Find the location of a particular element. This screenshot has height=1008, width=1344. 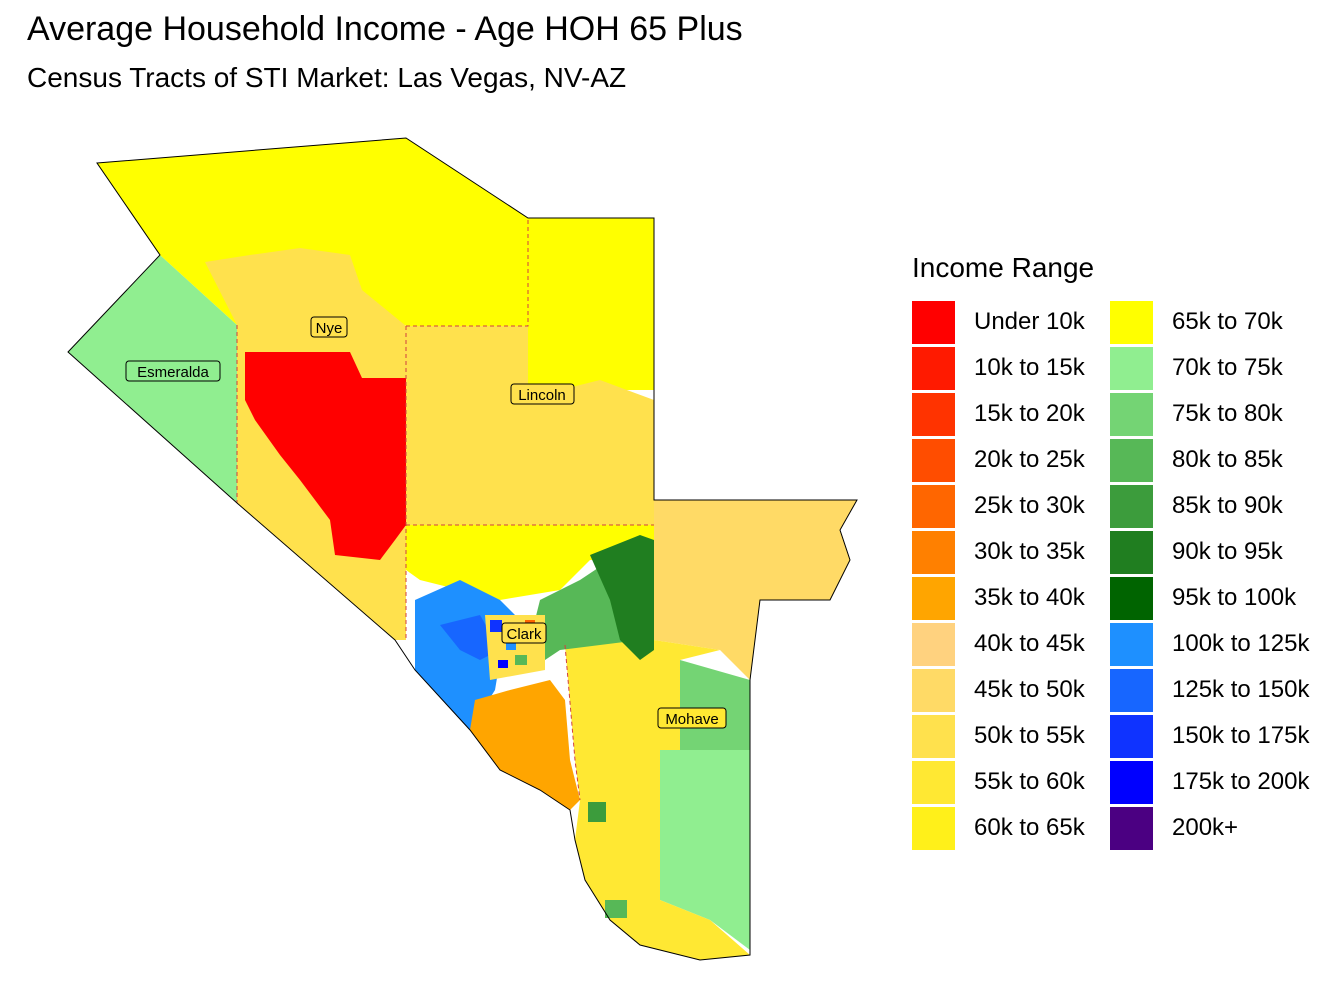

region-mohave-south is located at coordinates (705, 850).